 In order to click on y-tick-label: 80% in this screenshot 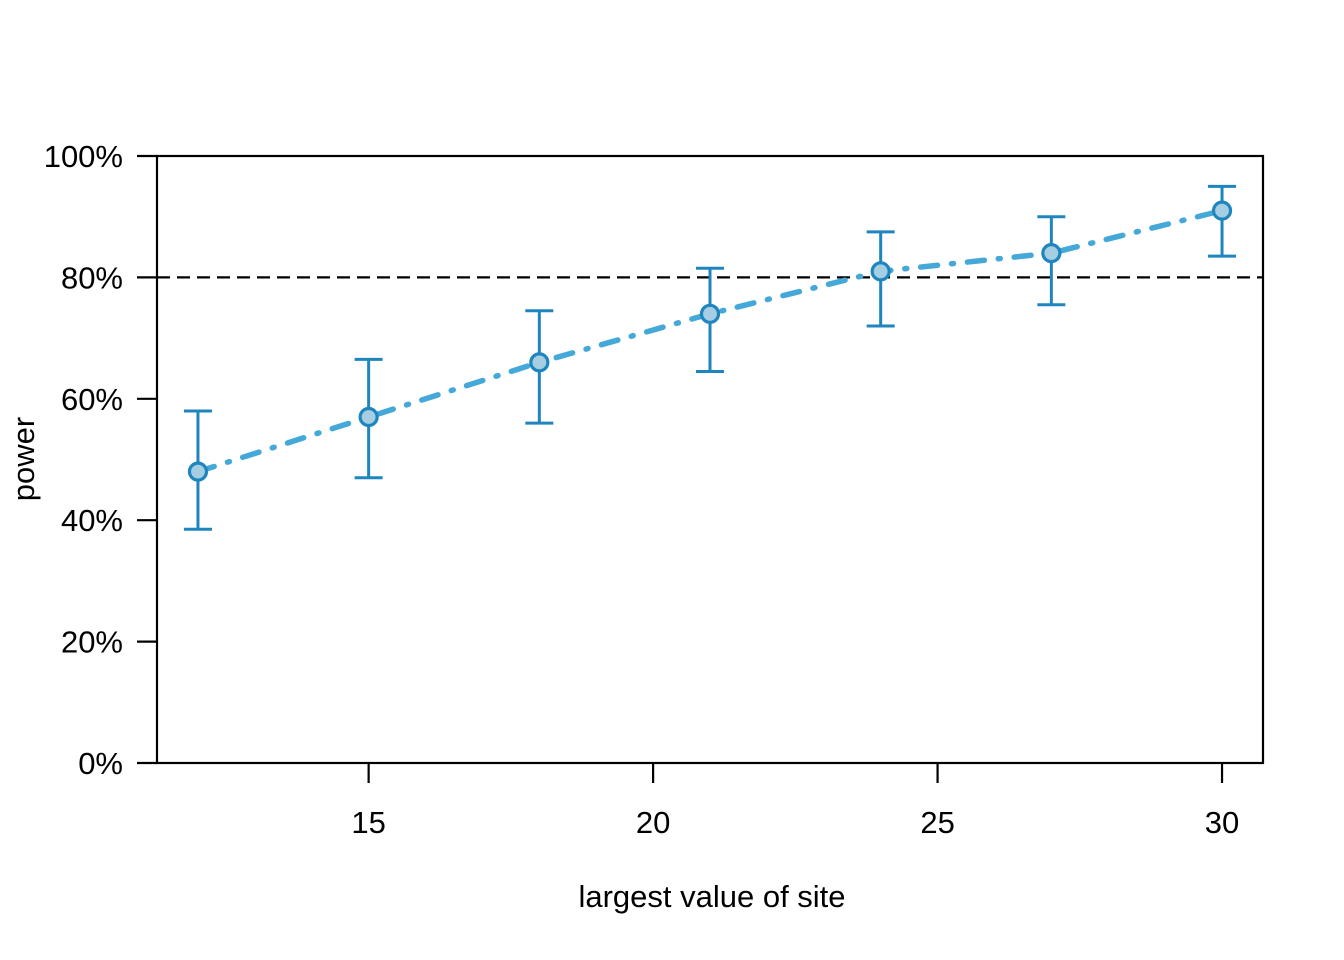, I will do `click(92, 277)`.